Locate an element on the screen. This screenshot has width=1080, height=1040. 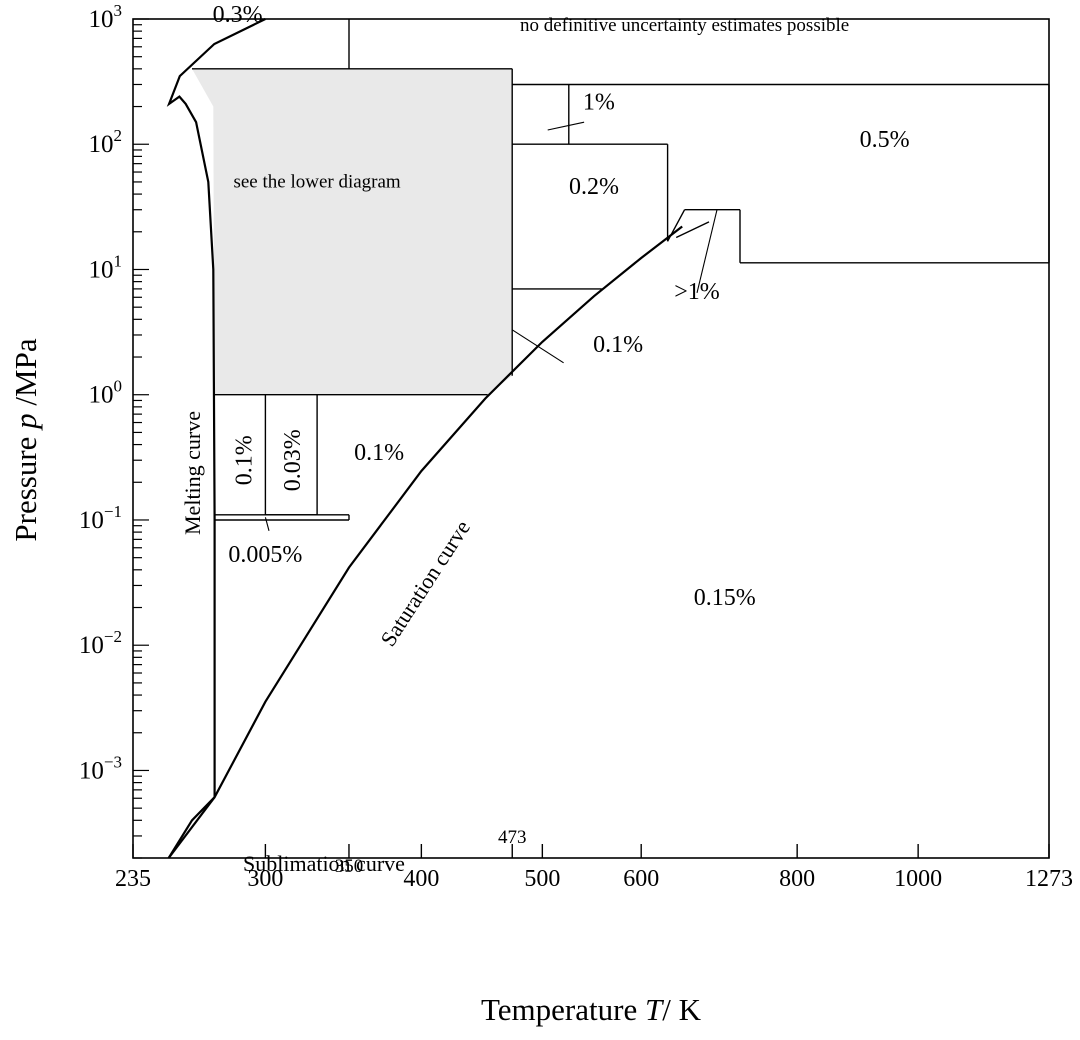
x-tick-label: 500 is located at coordinates (542, 879).